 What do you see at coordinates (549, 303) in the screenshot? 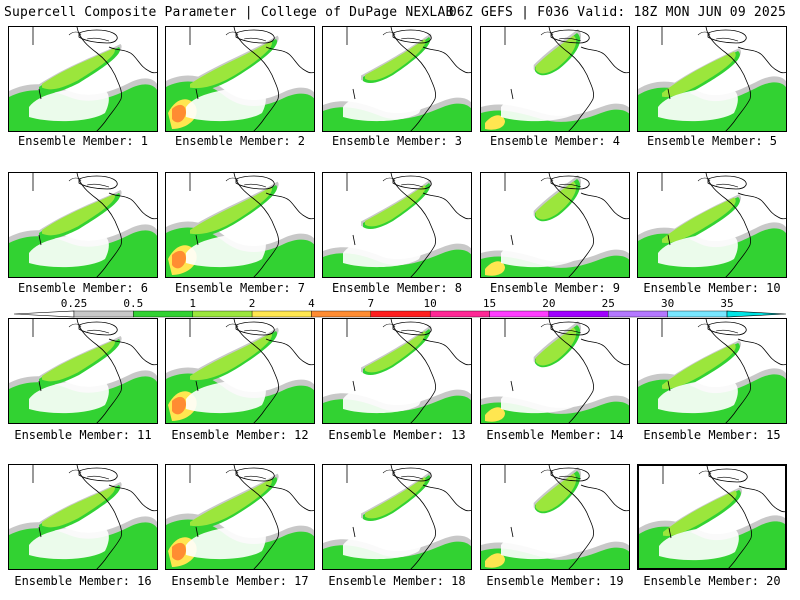
I see `legend-tick-label: 20` at bounding box center [549, 303].